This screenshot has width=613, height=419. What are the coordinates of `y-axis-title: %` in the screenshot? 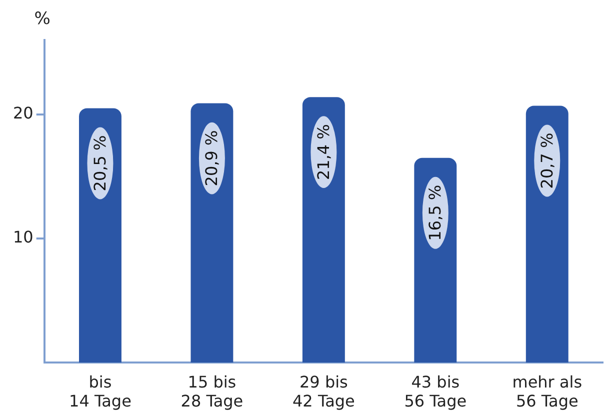 It's located at (42, 18).